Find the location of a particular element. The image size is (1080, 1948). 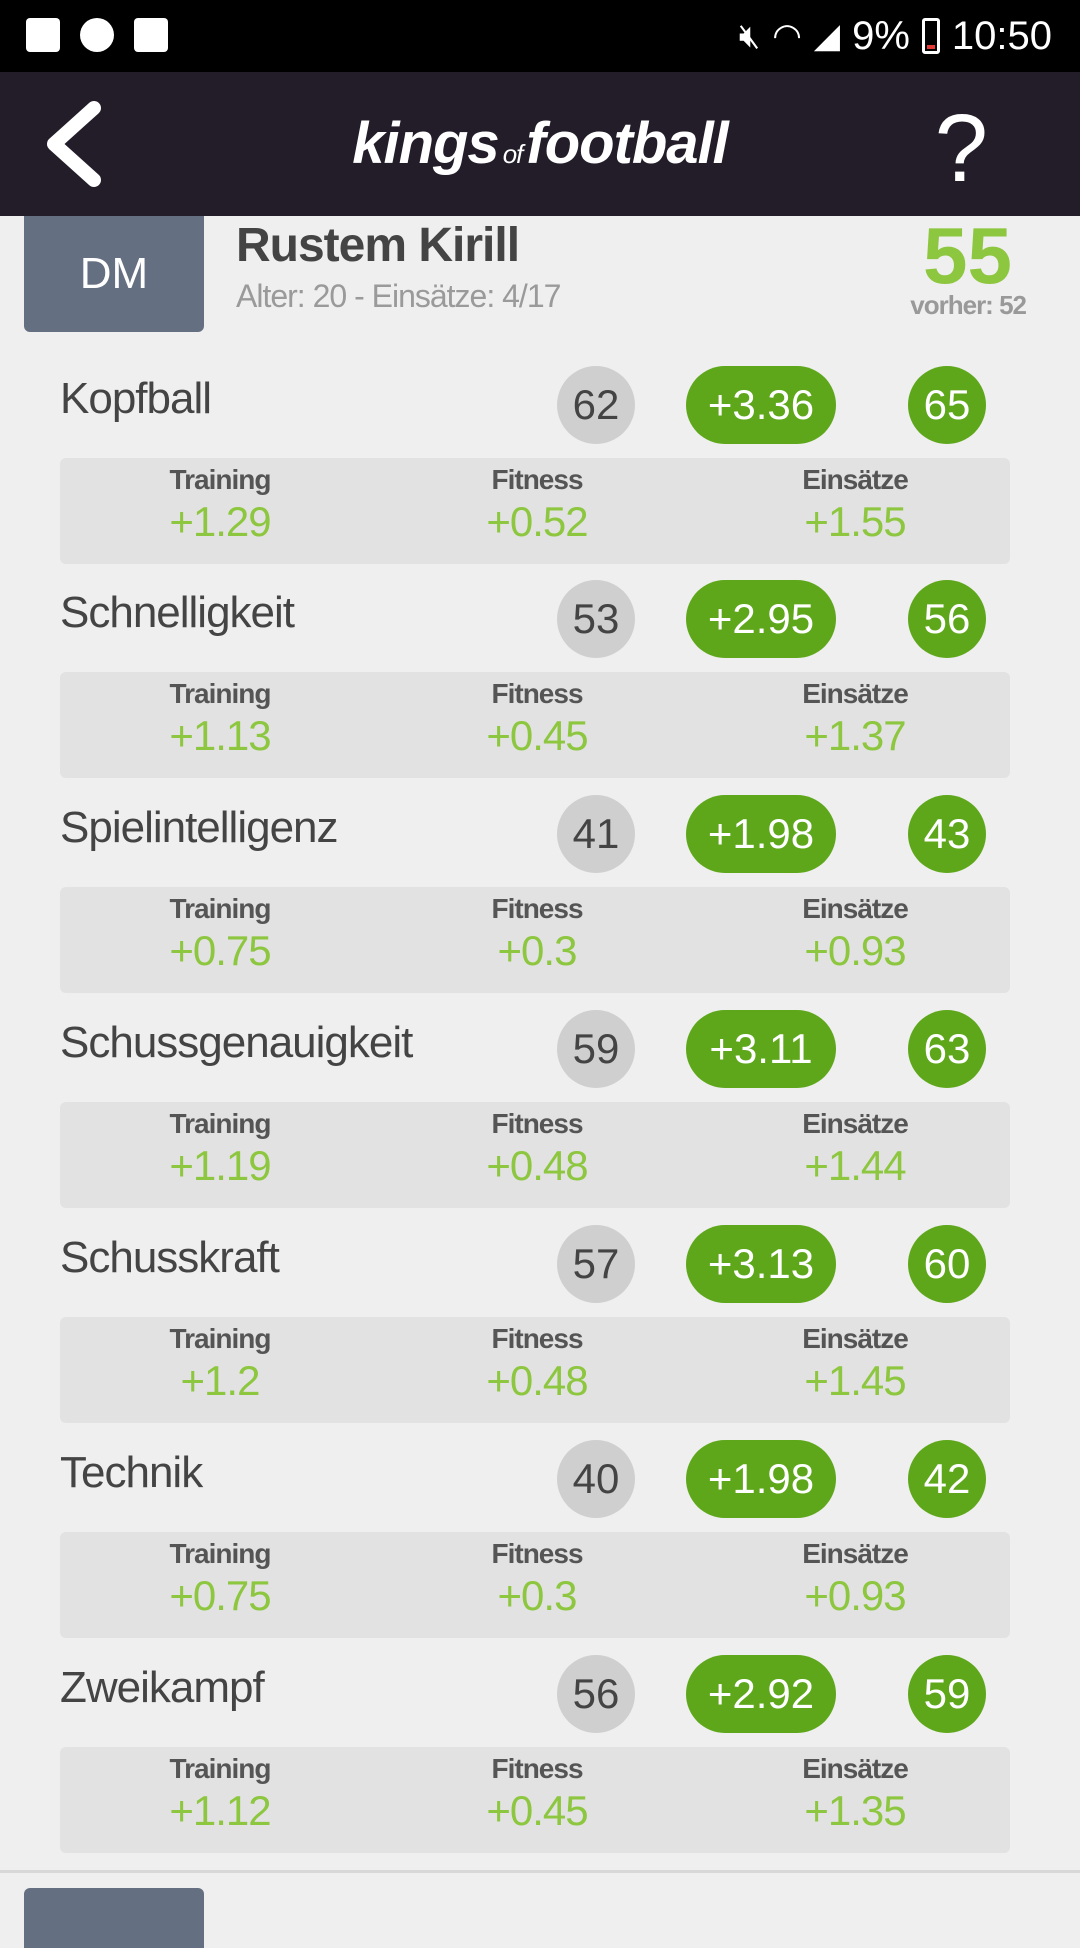

attribute-name: Schusskraft is located at coordinates (170, 1257).